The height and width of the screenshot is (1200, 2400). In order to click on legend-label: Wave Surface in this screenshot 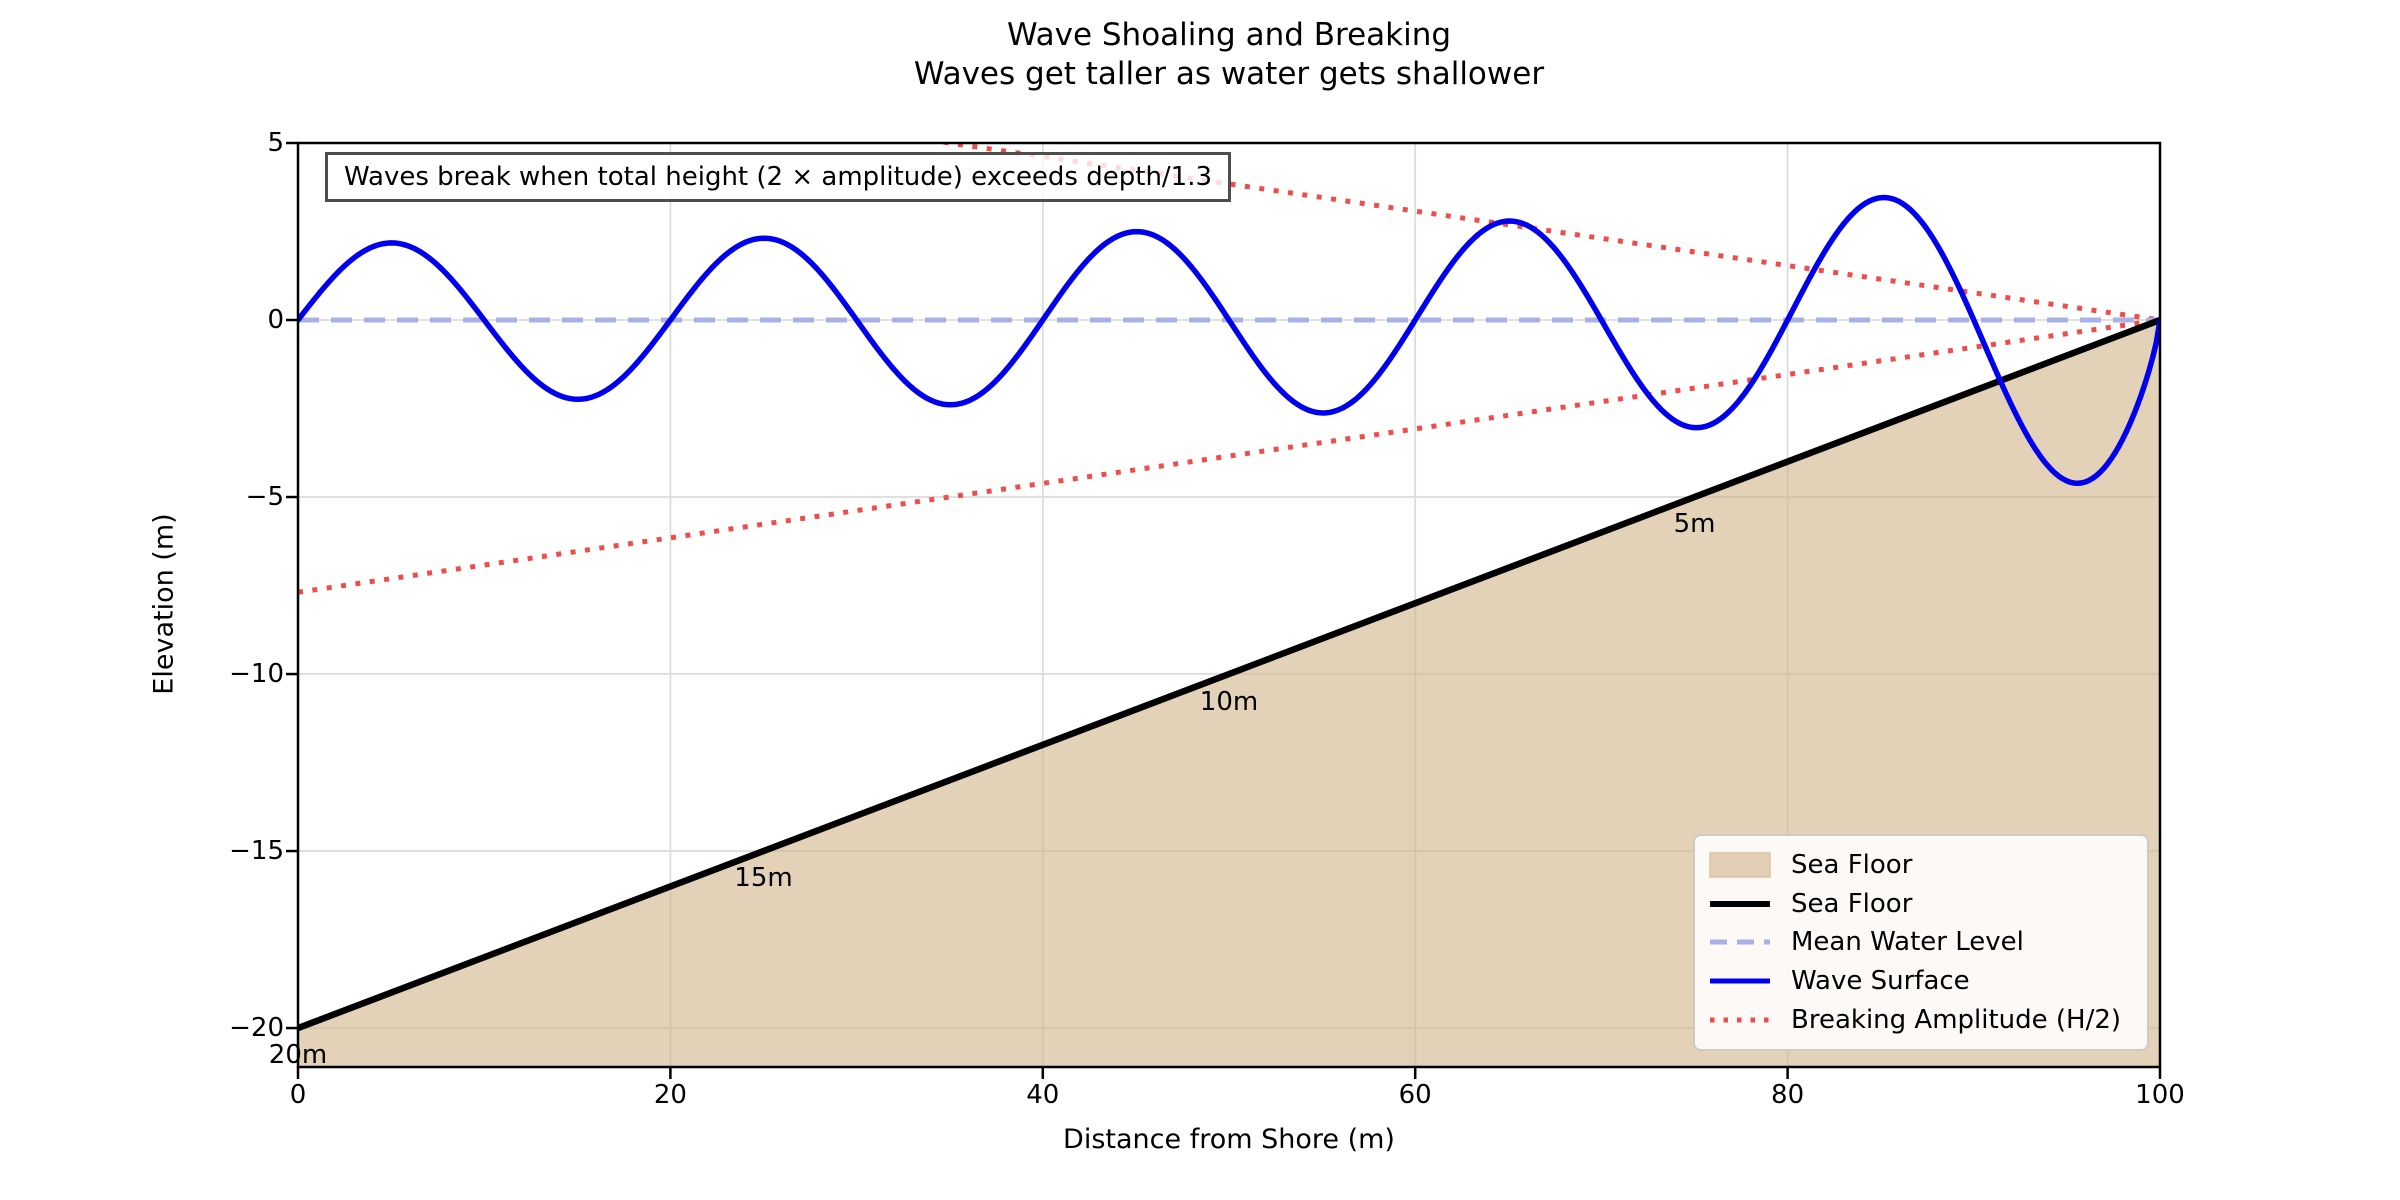, I will do `click(1880, 981)`.